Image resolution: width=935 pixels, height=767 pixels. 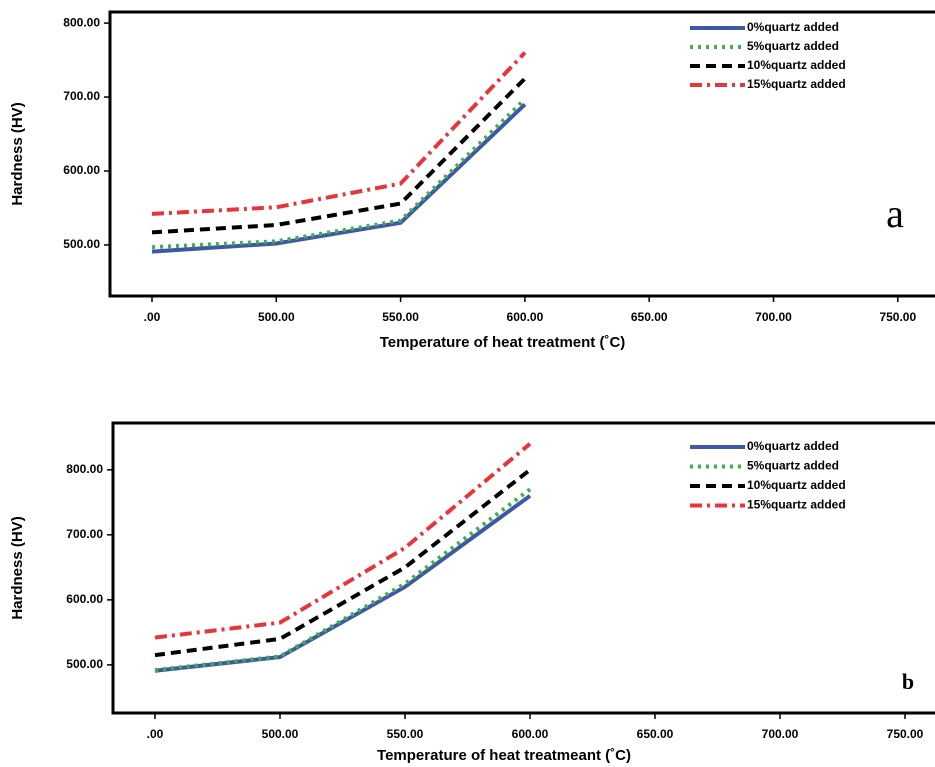 What do you see at coordinates (504, 755) in the screenshot?
I see `x-axis-title: Temperature of heat treatmeant (˚C)` at bounding box center [504, 755].